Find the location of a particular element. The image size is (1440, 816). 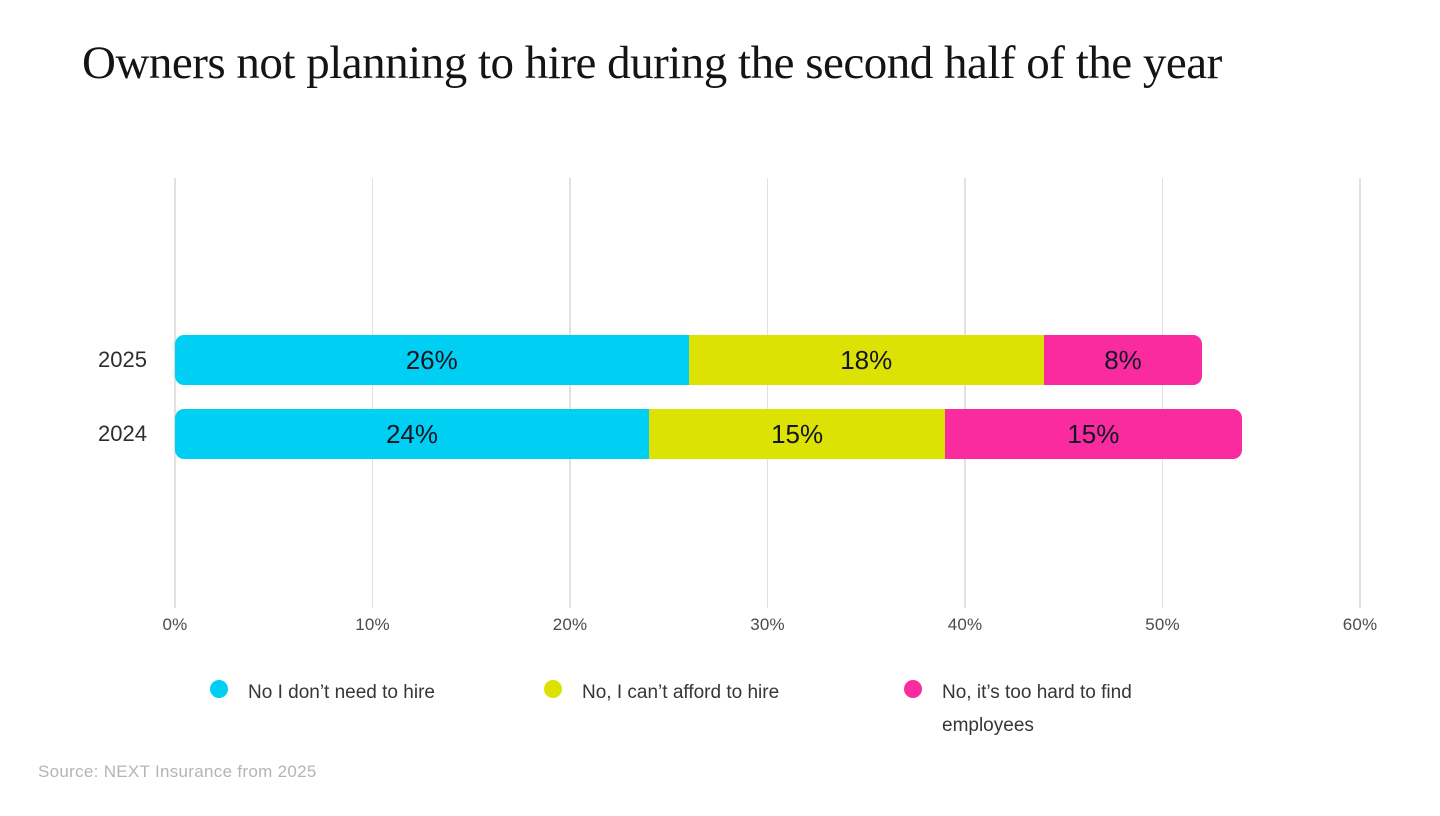

bar-row-2024: 2024 24% 15% 15% is located at coordinates (729, 434).